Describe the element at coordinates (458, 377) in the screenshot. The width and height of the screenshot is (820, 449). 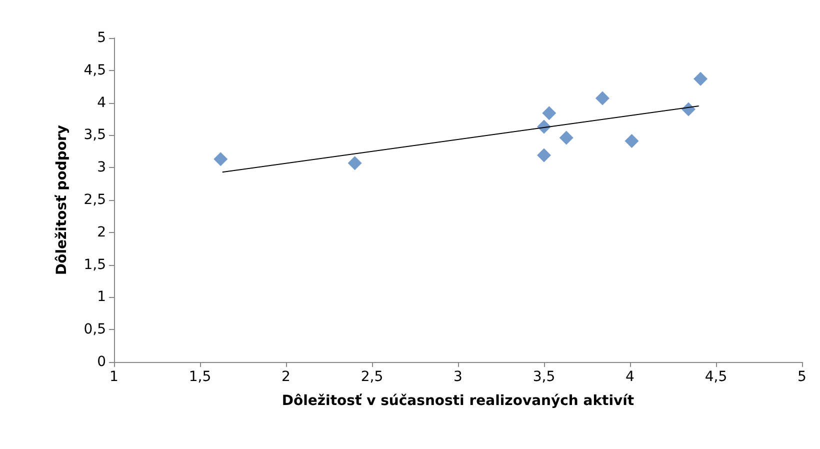
I see `x-tick-label: 3` at that location.